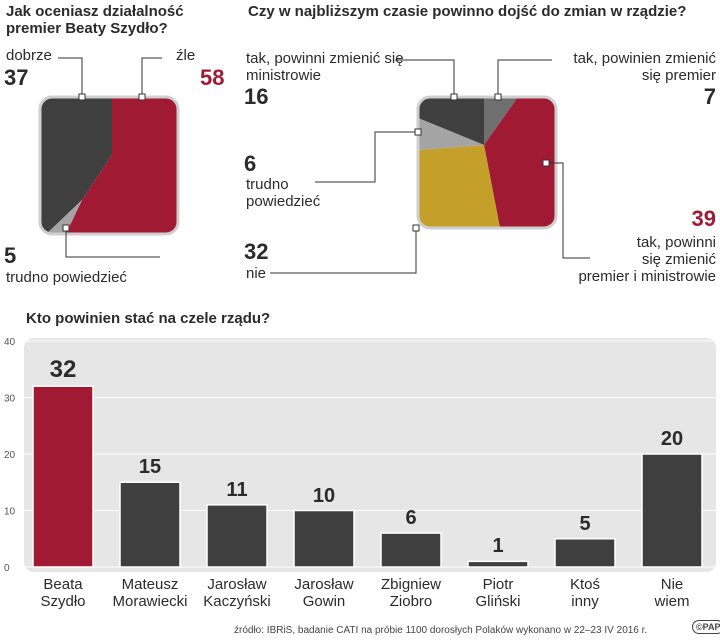 The width and height of the screenshot is (720, 640). What do you see at coordinates (324, 495) in the screenshot?
I see `bar-value-label: 10` at bounding box center [324, 495].